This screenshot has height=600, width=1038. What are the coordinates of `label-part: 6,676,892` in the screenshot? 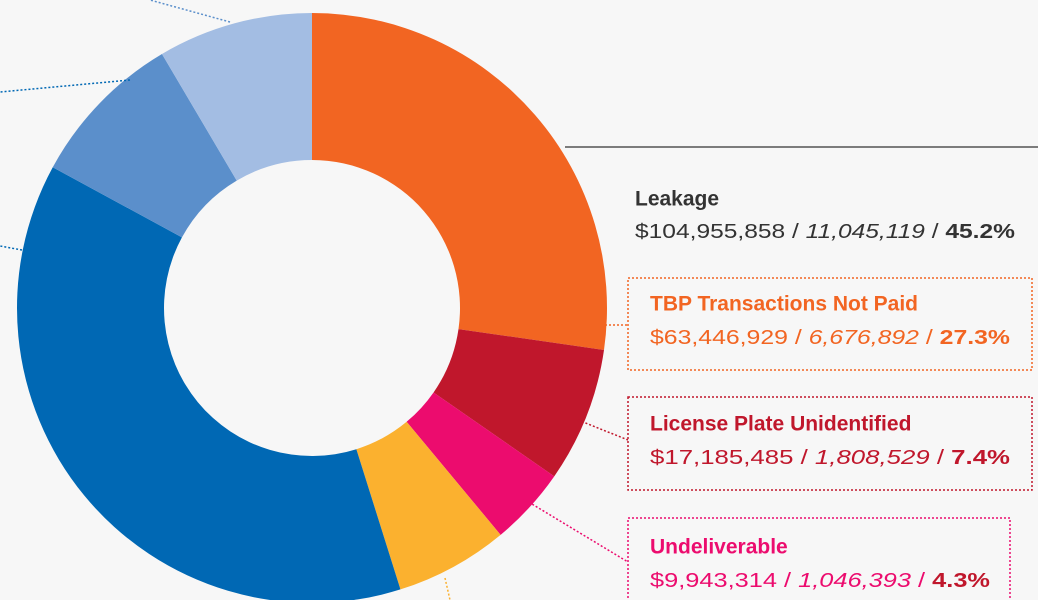 It's located at (864, 338).